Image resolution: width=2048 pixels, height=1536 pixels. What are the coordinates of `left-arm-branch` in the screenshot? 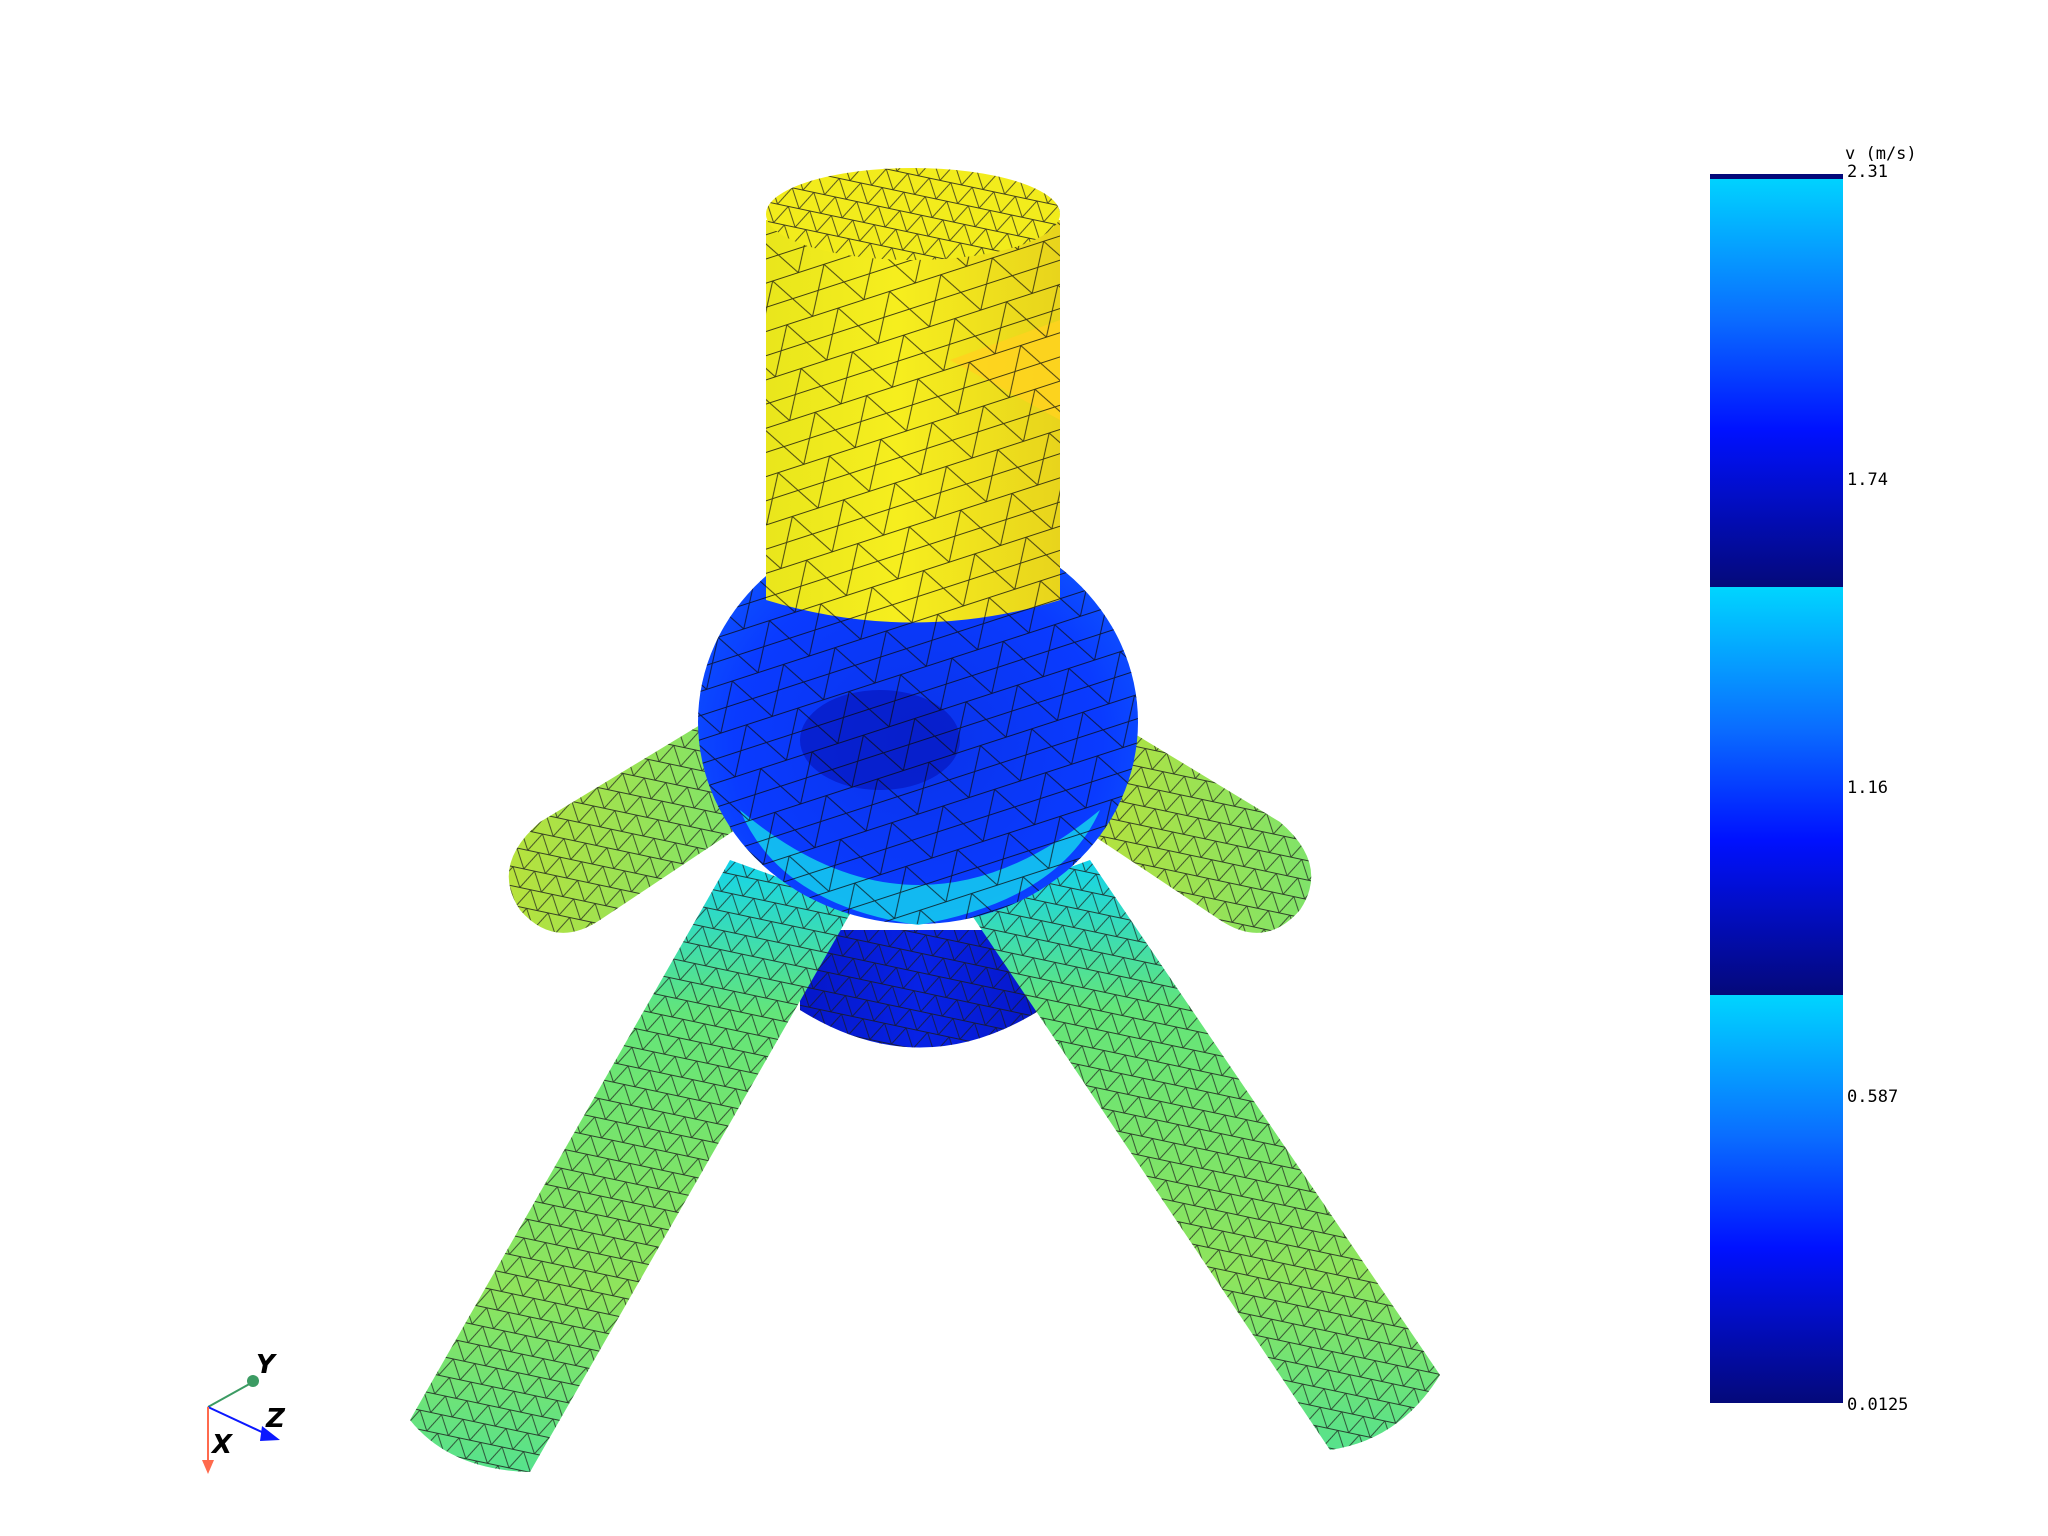 It's located at (621, 829).